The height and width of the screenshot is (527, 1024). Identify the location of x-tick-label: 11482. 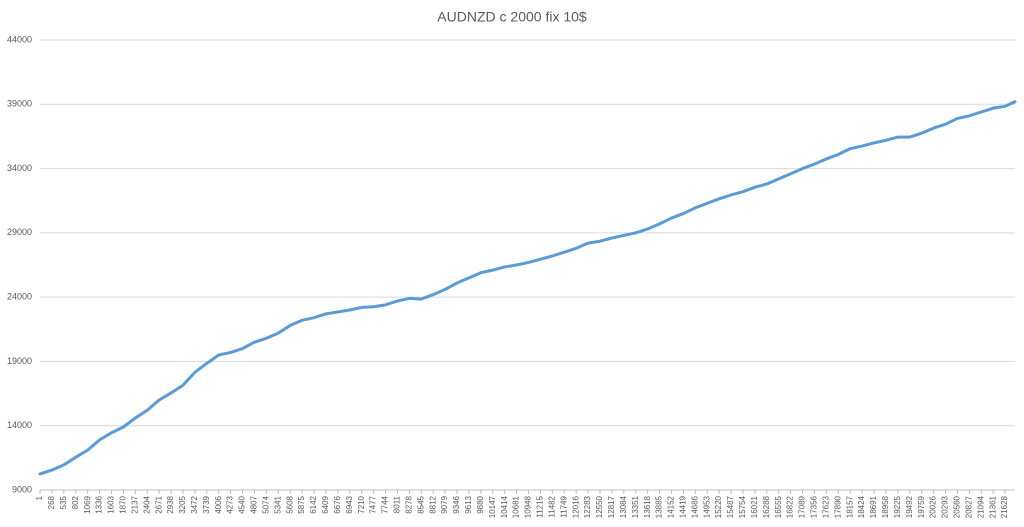
(551, 506).